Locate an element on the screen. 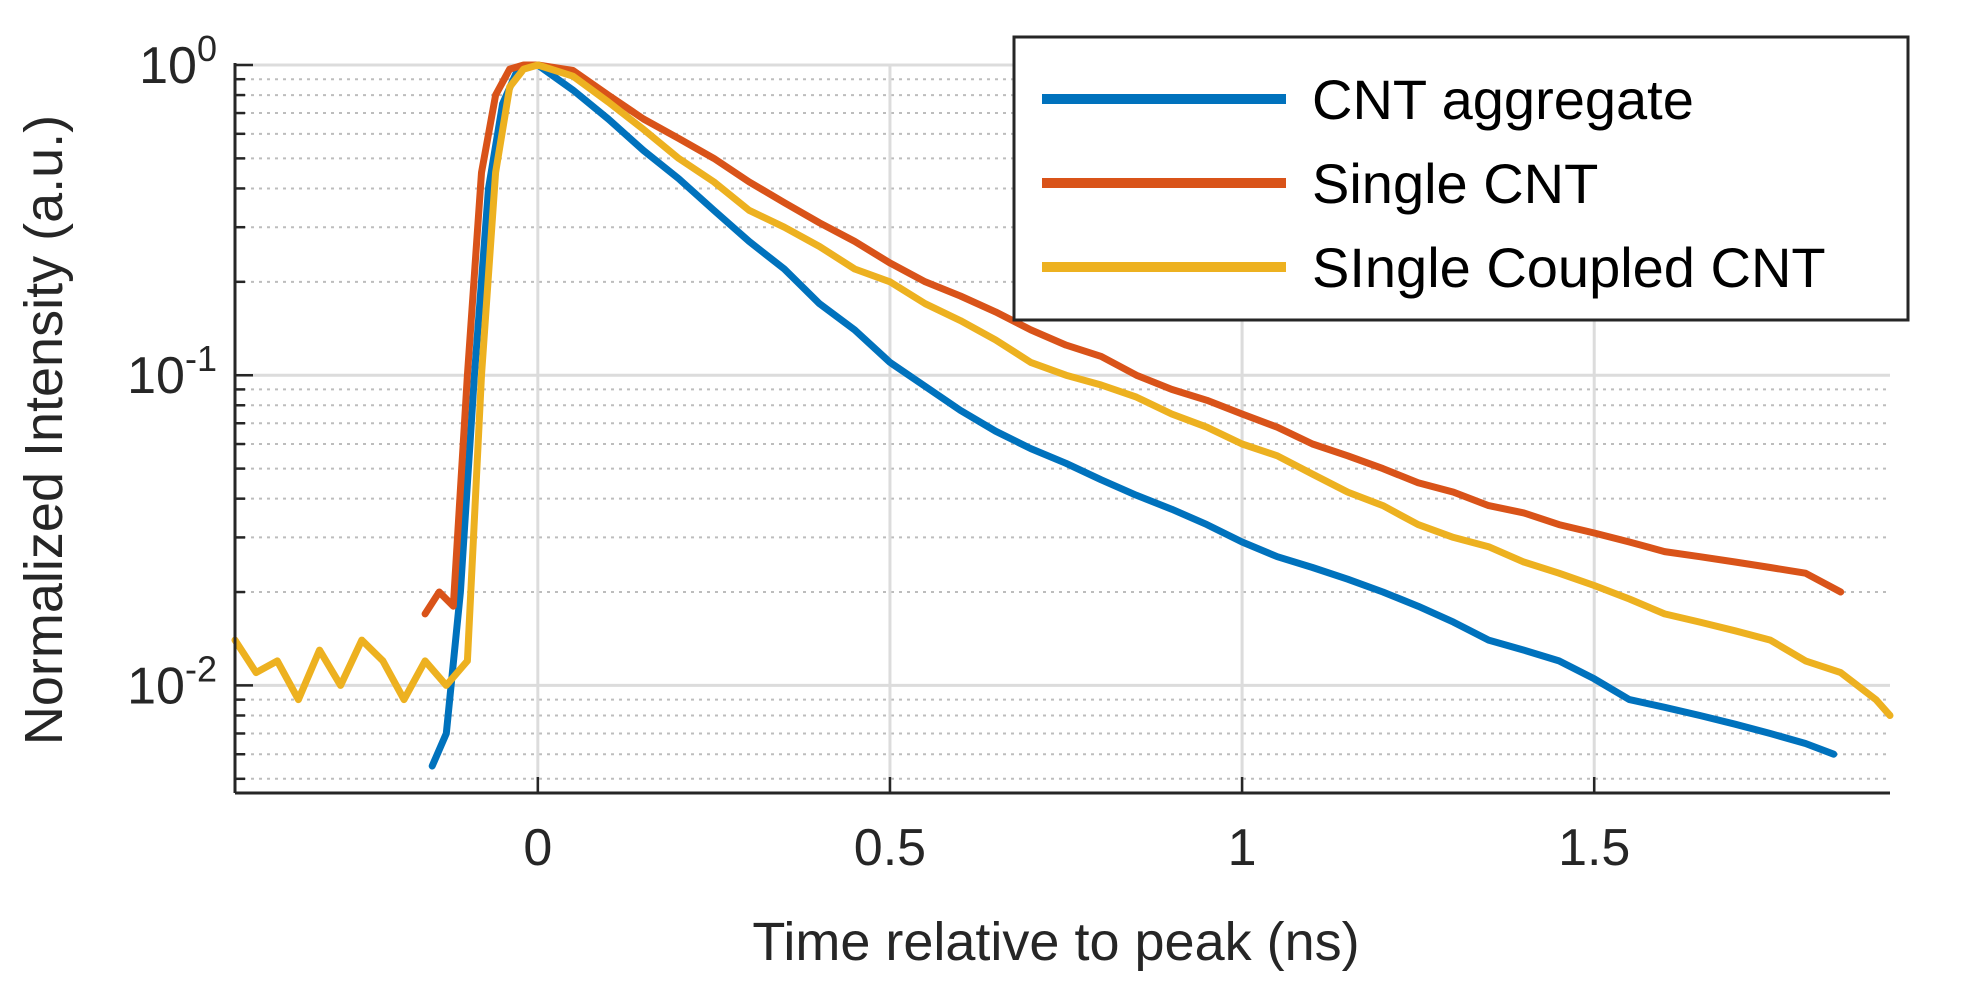 This screenshot has width=1965, height=999. legend-label-2: SIngle Coupled CNT is located at coordinates (1569, 267).